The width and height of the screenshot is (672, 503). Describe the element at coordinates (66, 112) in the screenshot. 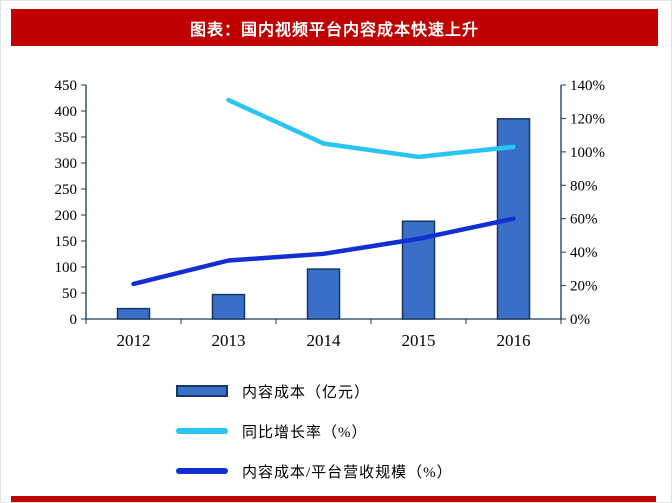

I see `svg-text: 400` at that location.